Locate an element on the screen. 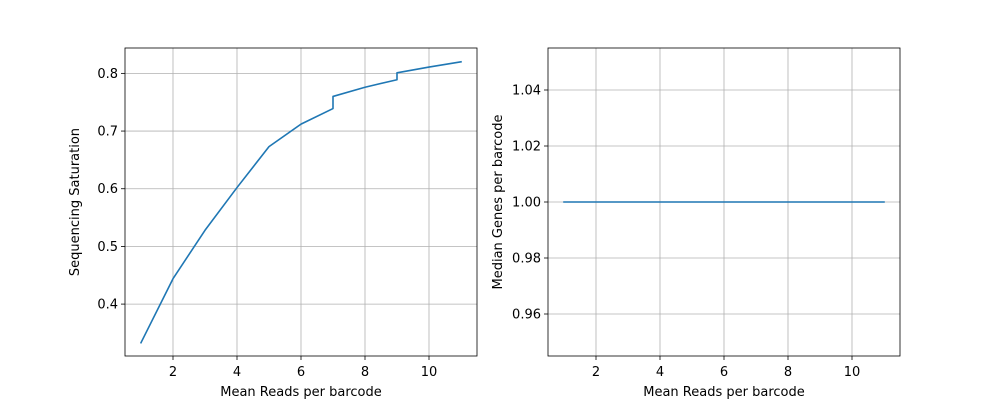 Image resolution: width=1000 pixels, height=400 pixels. saturation-y-tick-label: 0.5 is located at coordinates (107, 247).